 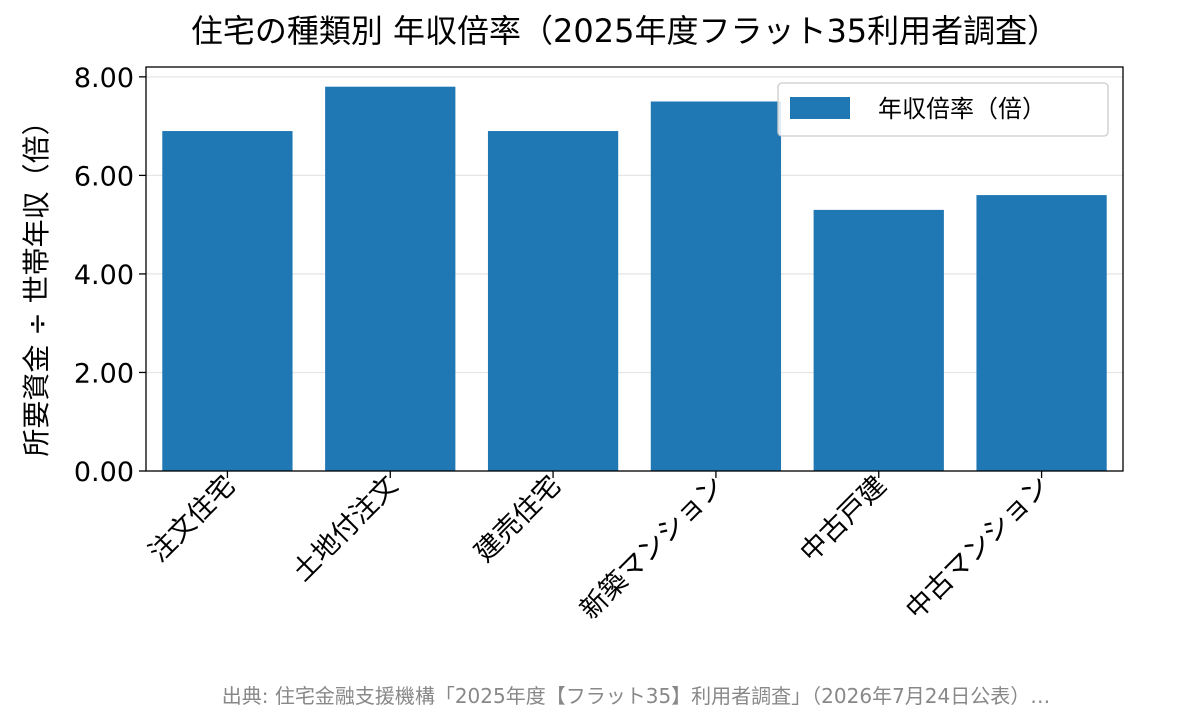 I want to click on x-tick-label: 新築マンション, so click(x=652, y=548).